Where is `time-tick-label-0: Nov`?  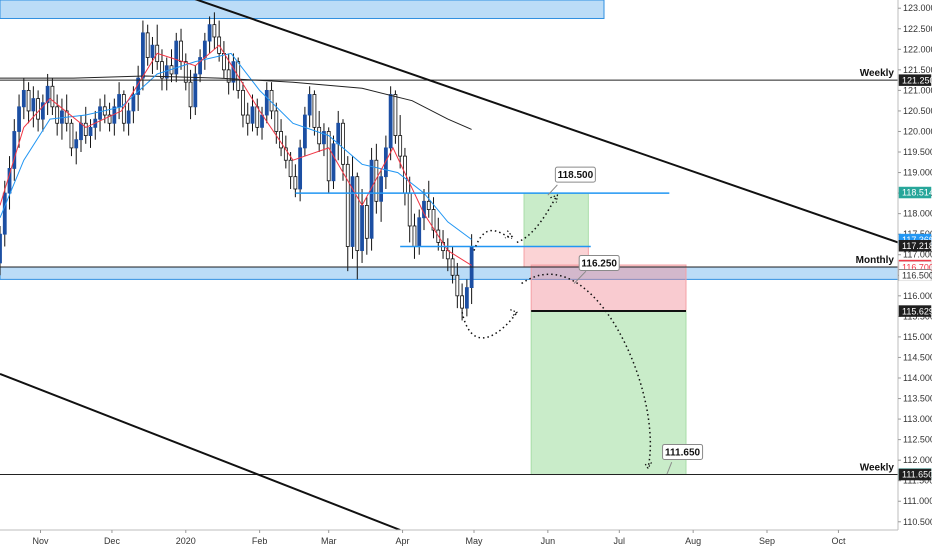 time-tick-label-0: Nov is located at coordinates (40, 541).